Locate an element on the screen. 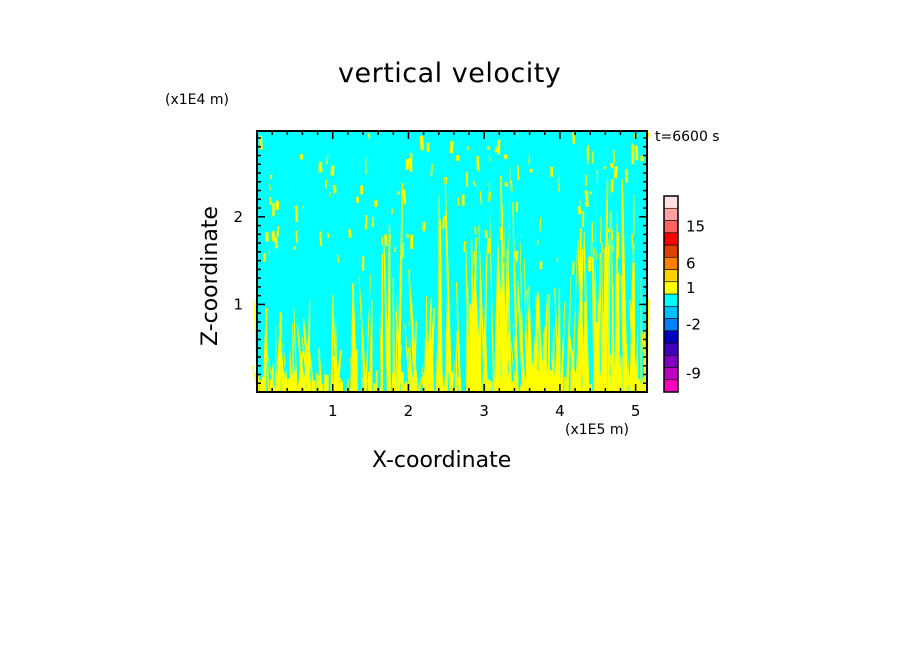 This screenshot has width=904, height=654. time-label: t=6600 s is located at coordinates (687, 137).